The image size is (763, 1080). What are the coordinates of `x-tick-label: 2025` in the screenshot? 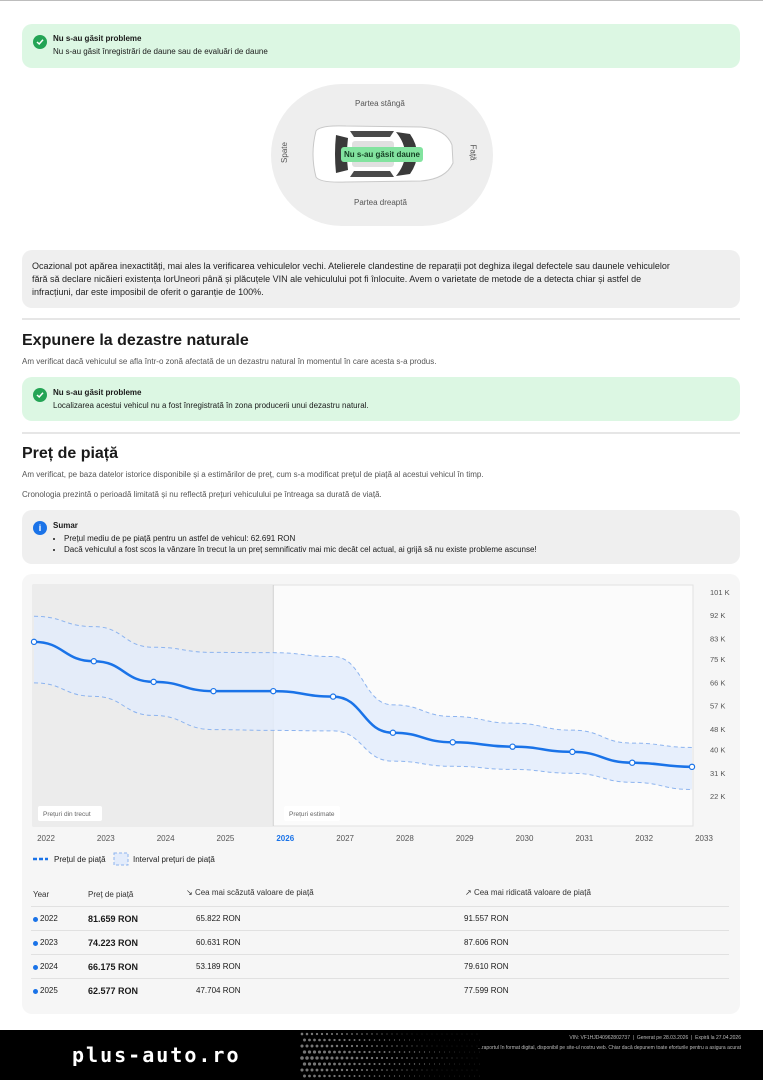 It's located at (226, 838).